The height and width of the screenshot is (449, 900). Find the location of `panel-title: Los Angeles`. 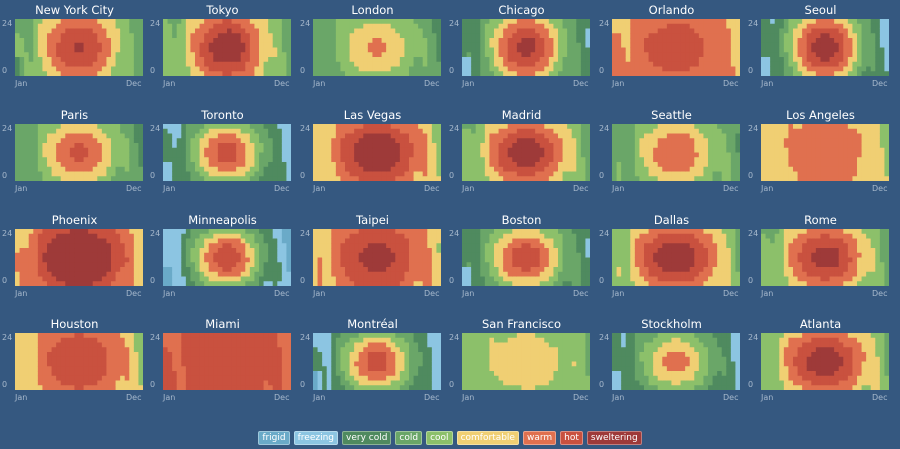

panel-title: Los Angeles is located at coordinates (820, 115).